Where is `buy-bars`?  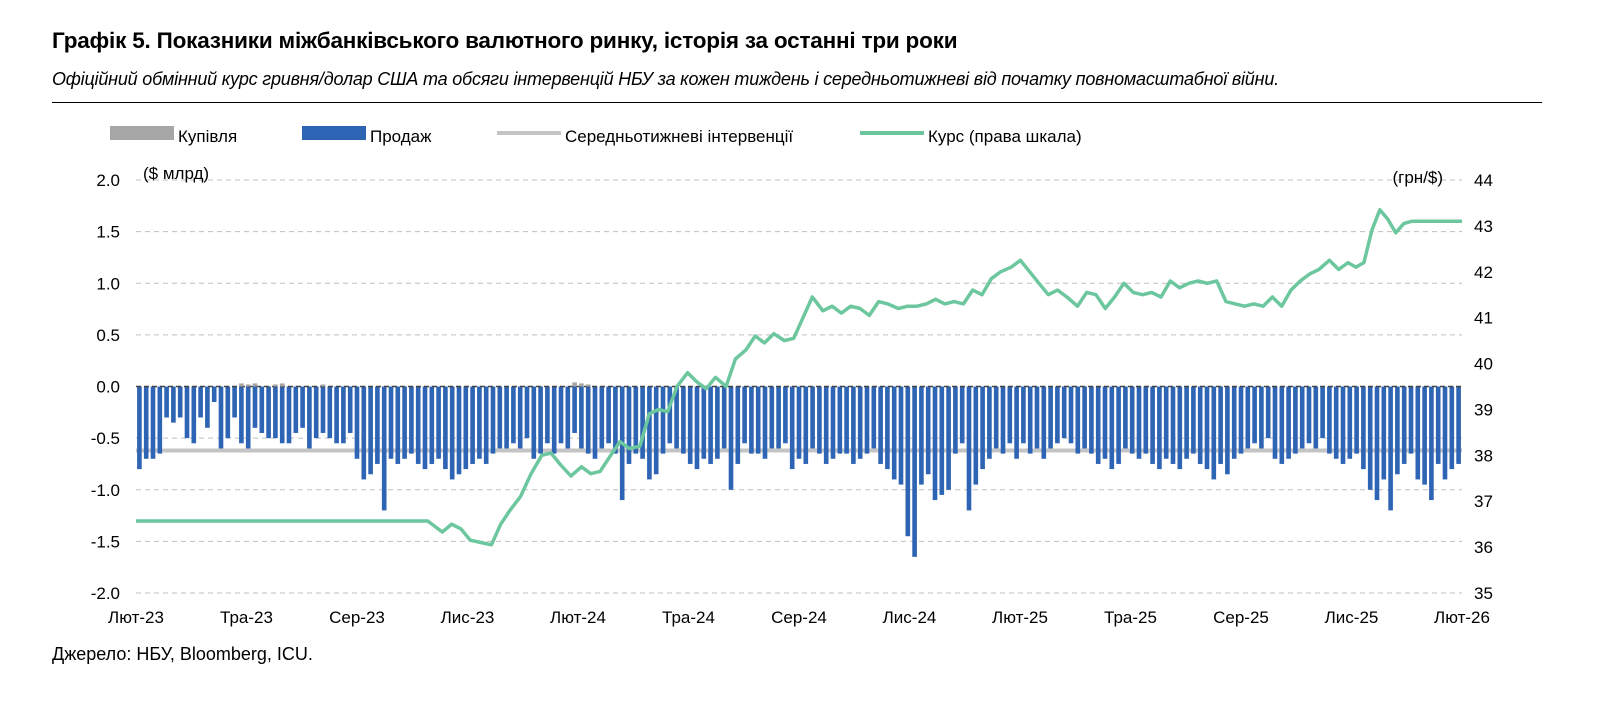
buy-bars is located at coordinates (415, 384).